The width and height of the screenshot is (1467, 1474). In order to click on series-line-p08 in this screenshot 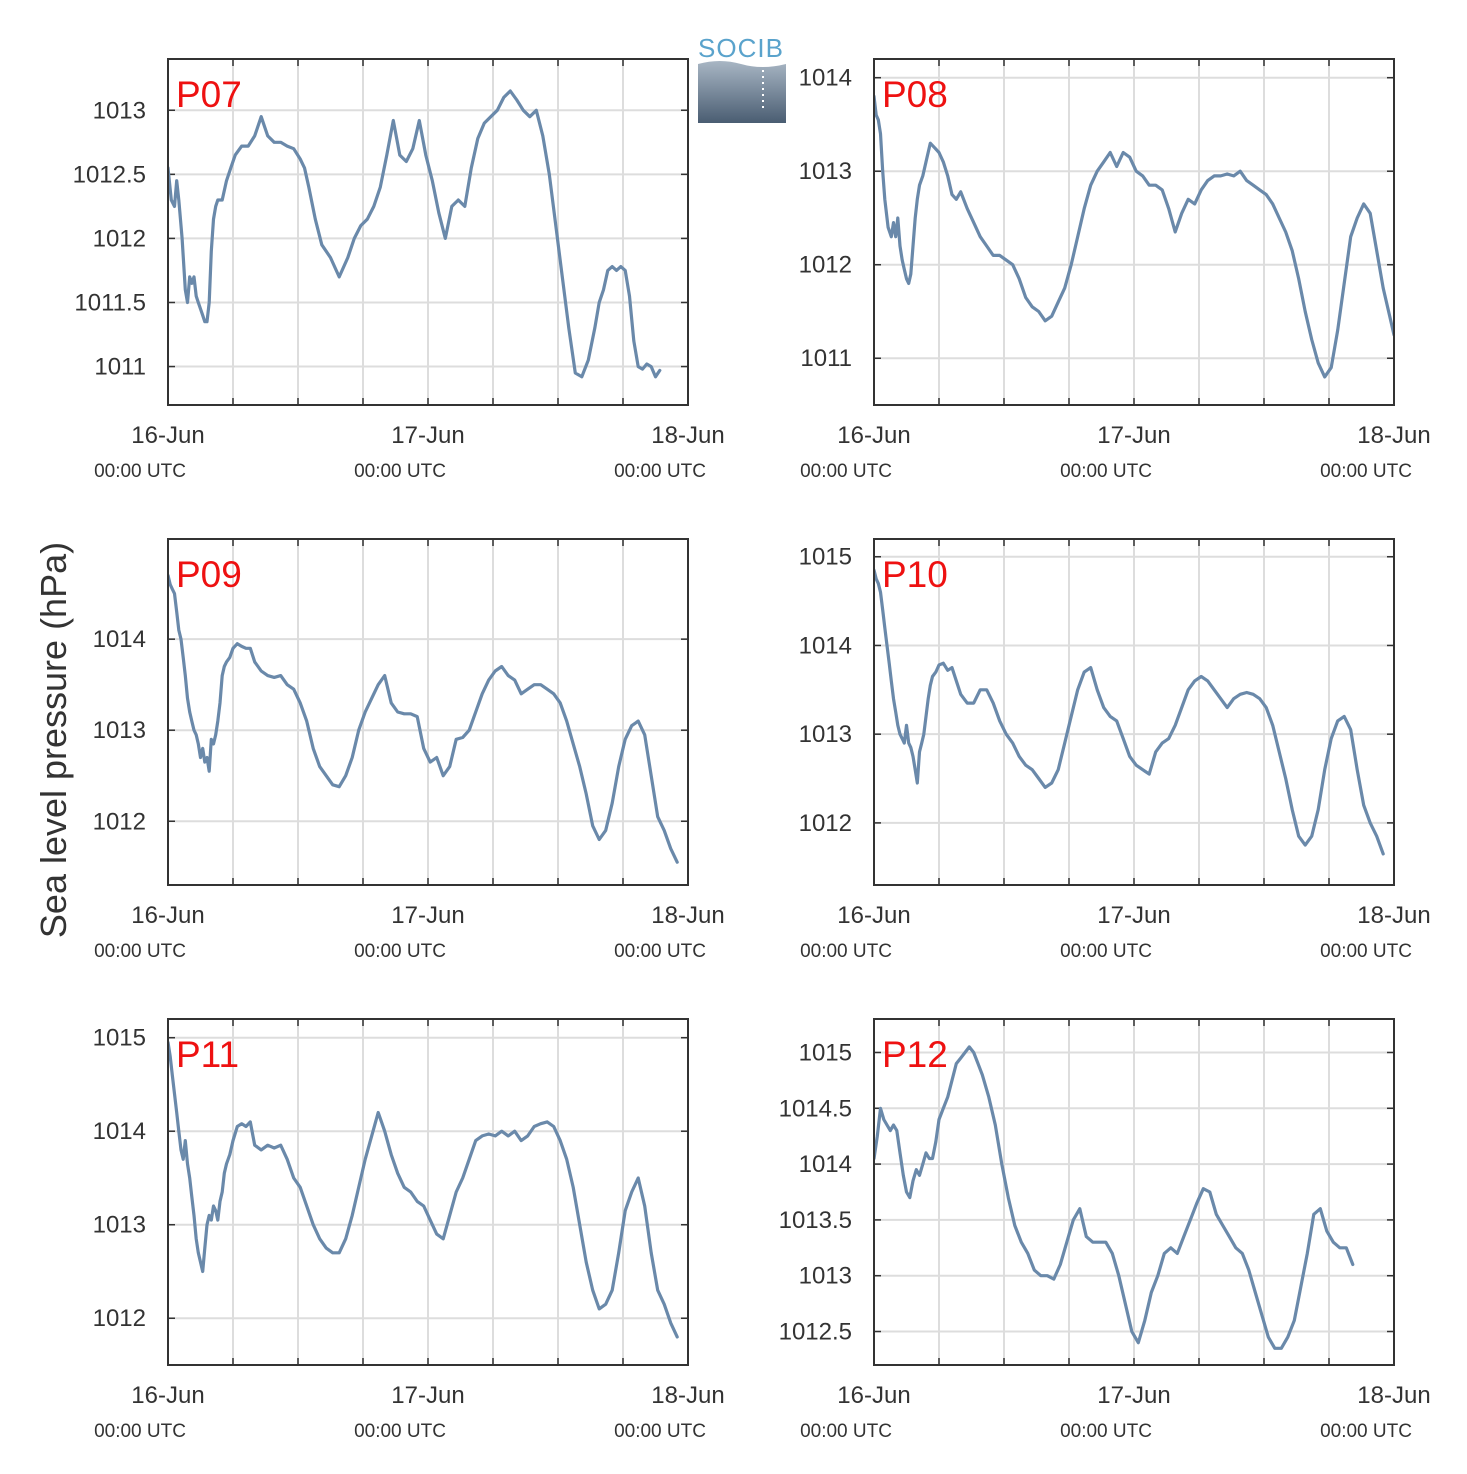, I will do `click(1134, 236)`.